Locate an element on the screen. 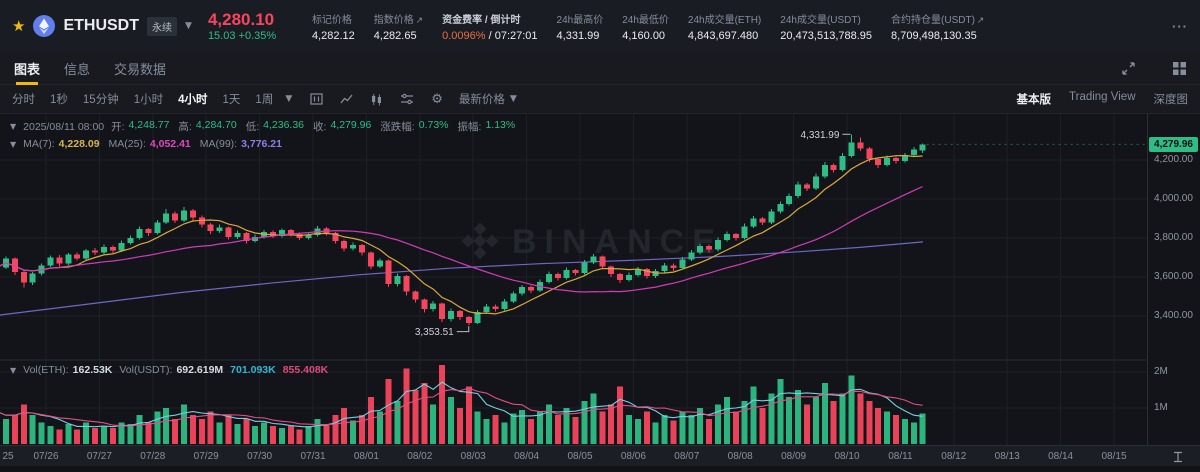 The image size is (1200, 472). vol-eth-label: Vol(ETH): is located at coordinates (46, 370).